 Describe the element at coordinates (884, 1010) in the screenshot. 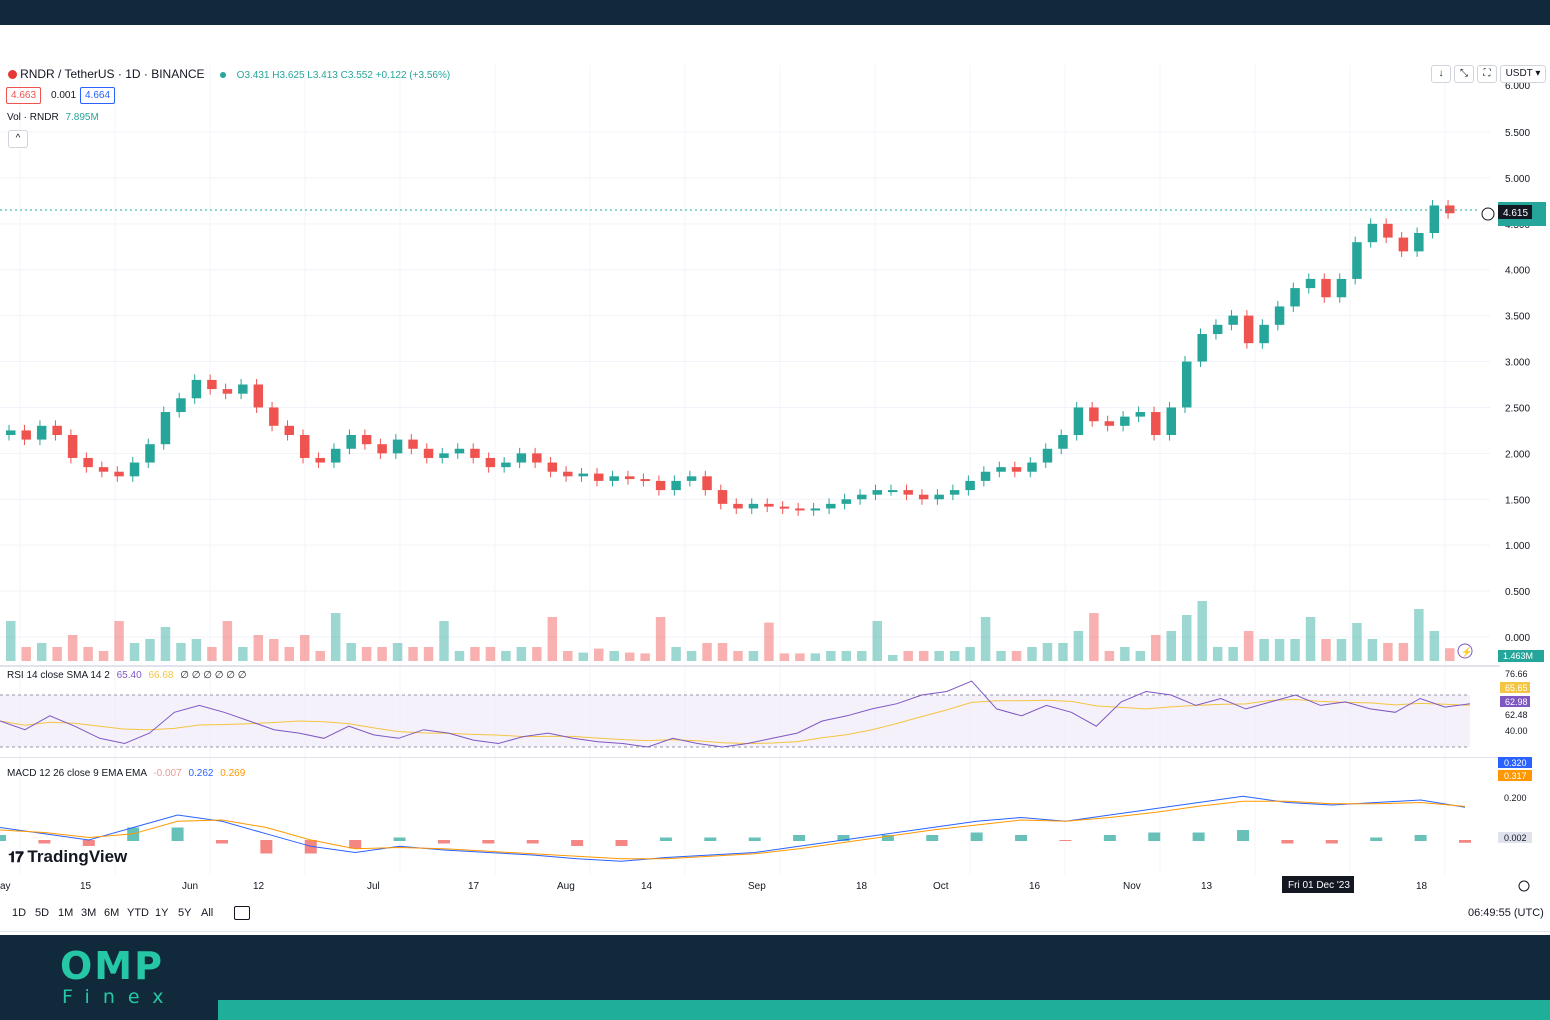

I see `footer-accent-stripe` at that location.